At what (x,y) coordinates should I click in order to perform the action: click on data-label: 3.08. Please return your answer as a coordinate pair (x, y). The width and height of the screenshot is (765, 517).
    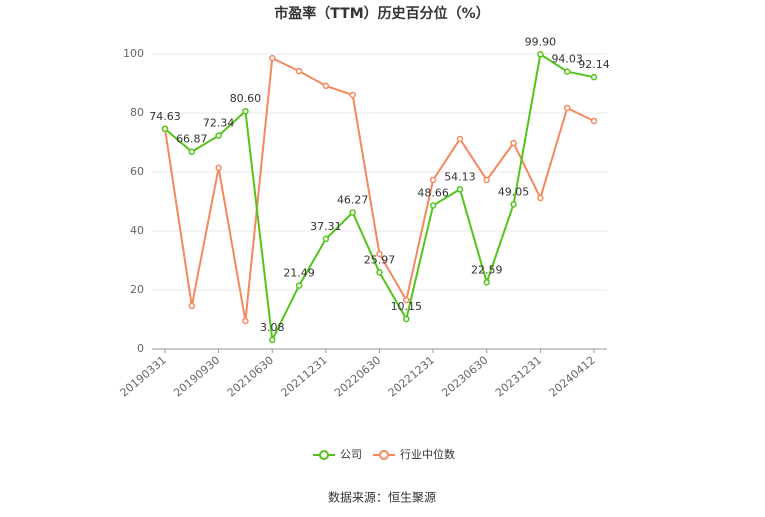
    Looking at the image, I should click on (272, 327).